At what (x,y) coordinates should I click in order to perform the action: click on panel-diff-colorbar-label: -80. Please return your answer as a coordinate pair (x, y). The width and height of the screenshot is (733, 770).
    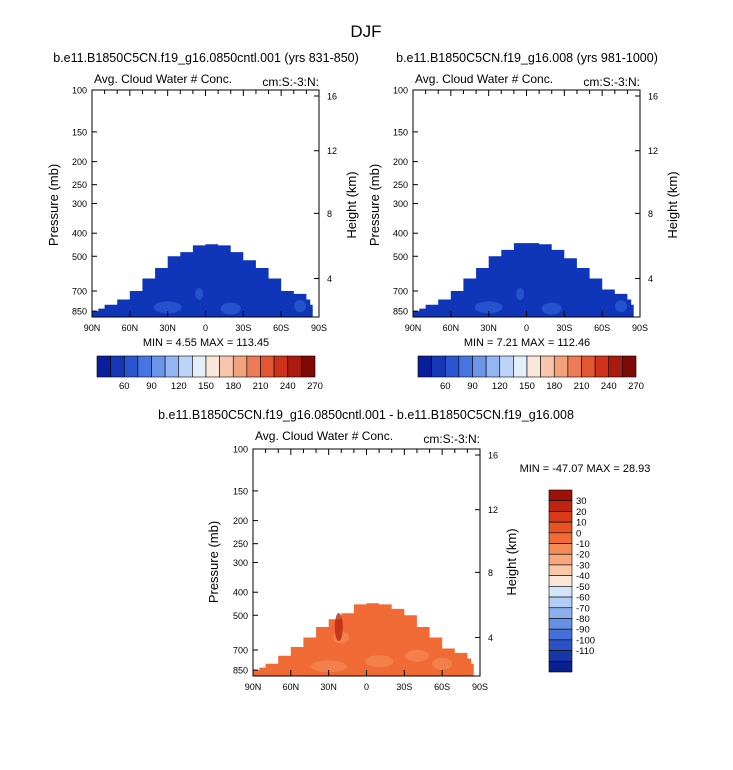
    Looking at the image, I should click on (583, 619).